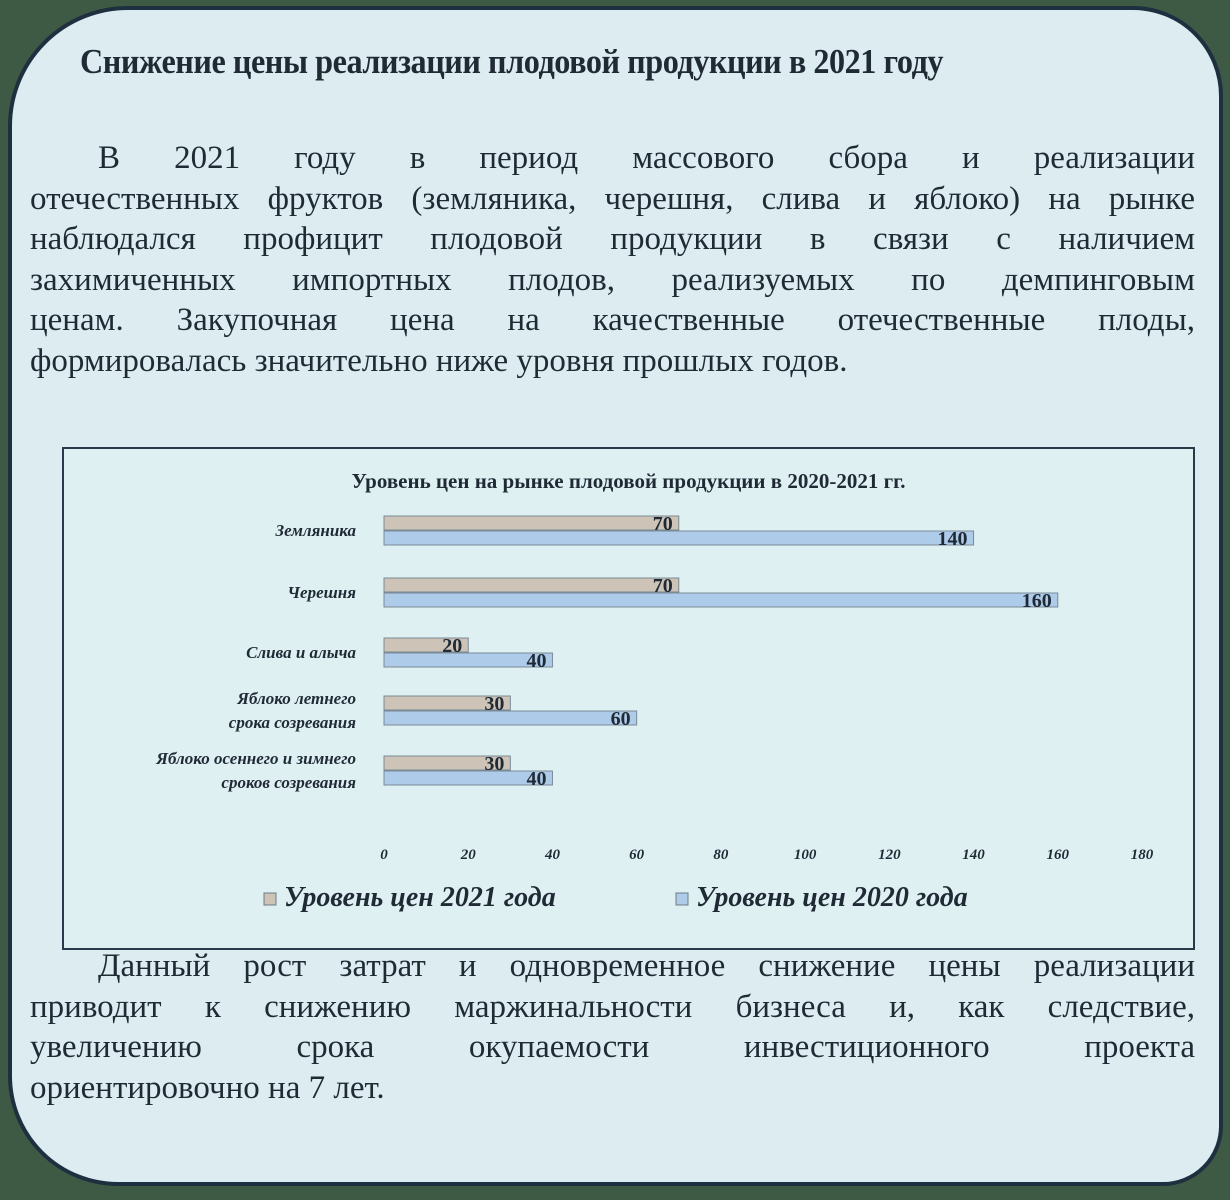  What do you see at coordinates (296, 698) in the screenshot?
I see `category-label: Яблоко летнего` at bounding box center [296, 698].